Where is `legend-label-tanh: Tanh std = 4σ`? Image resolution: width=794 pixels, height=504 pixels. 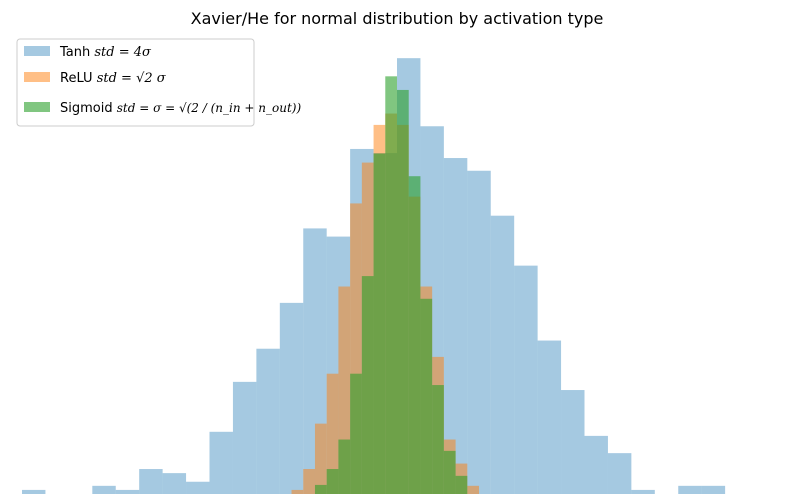 legend-label-tanh: Tanh std = 4σ is located at coordinates (105, 52).